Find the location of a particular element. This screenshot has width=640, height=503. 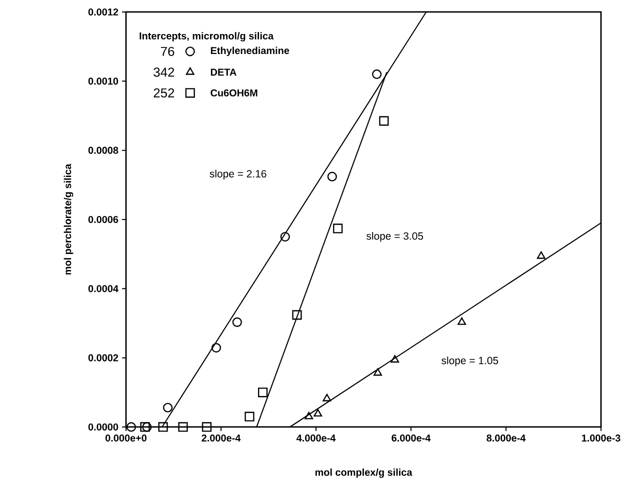

y-tick-label: 0.0008 is located at coordinates (103, 150).